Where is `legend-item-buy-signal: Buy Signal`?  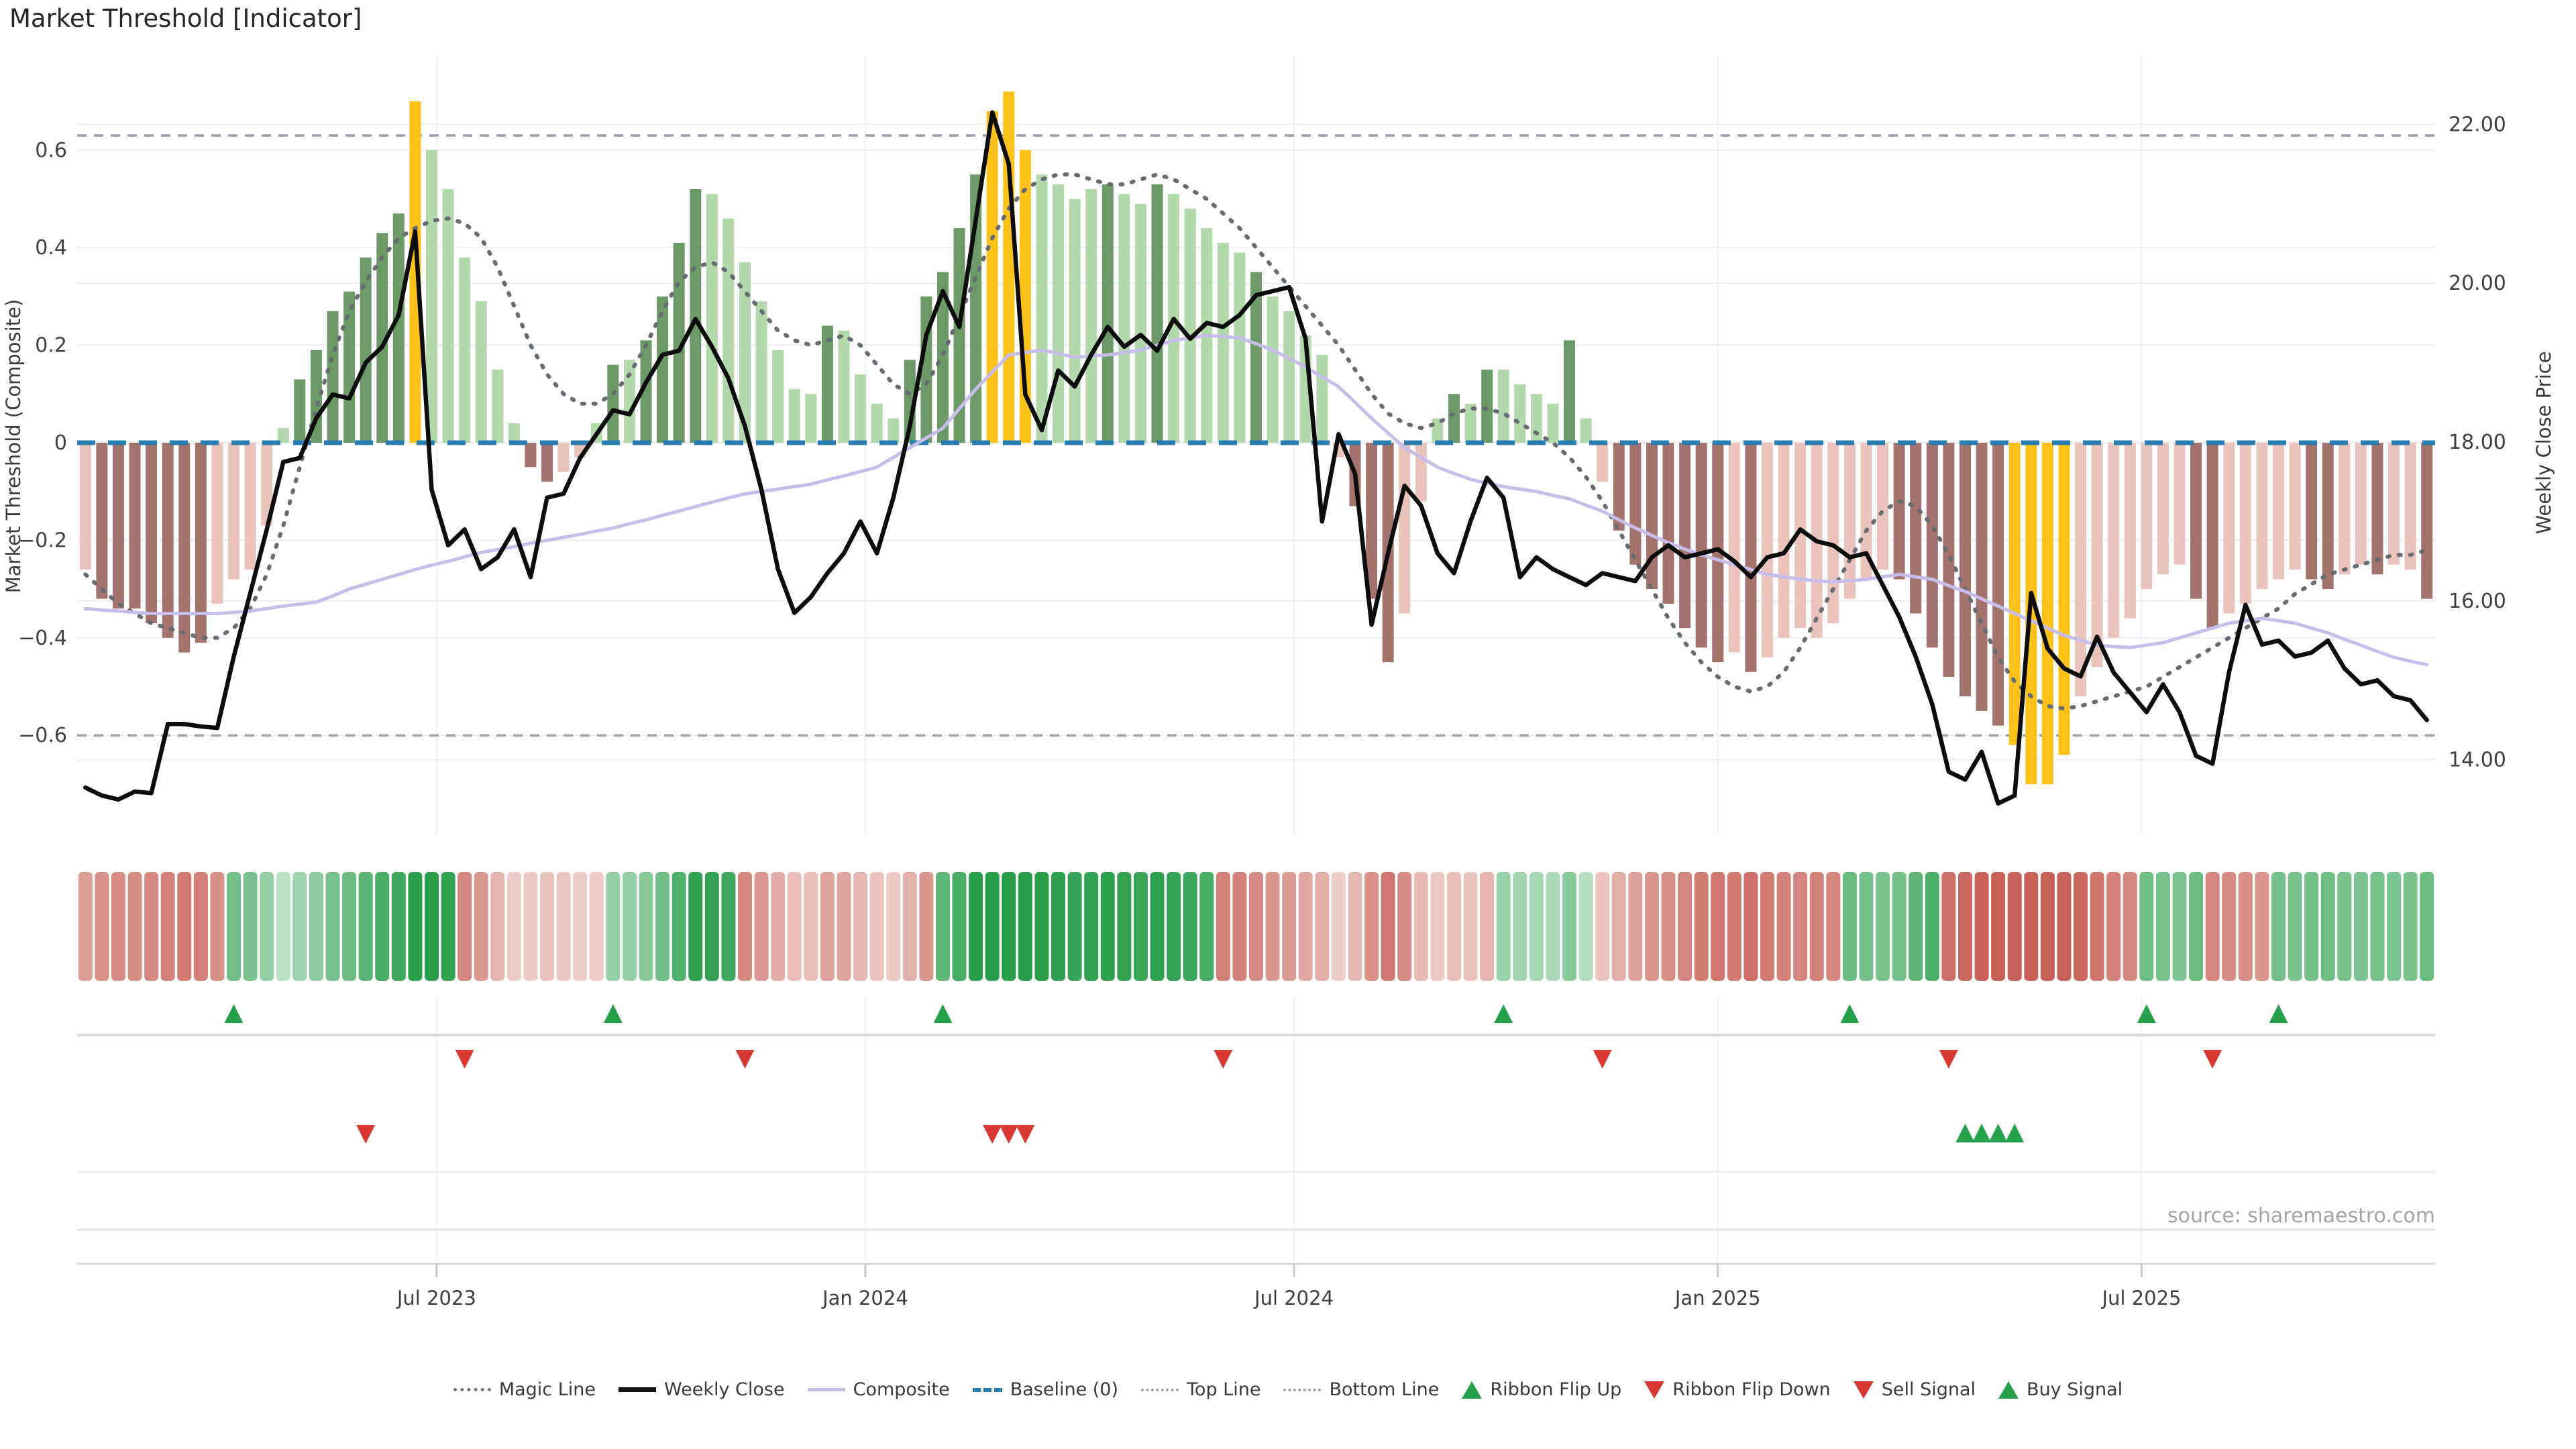 legend-item-buy-signal: Buy Signal is located at coordinates (2060, 1389).